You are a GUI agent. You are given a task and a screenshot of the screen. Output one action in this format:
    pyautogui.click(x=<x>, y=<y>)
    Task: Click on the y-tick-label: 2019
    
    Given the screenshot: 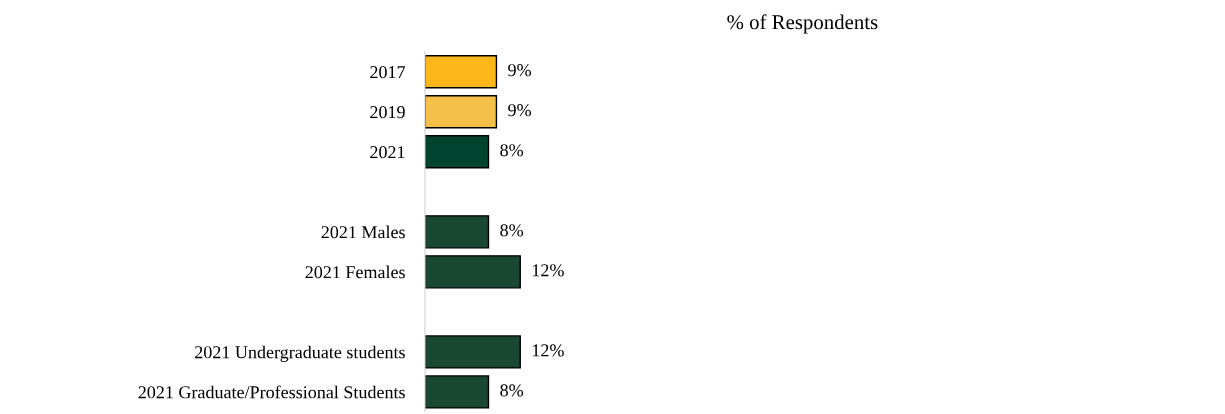 What is the action you would take?
    pyautogui.click(x=387, y=112)
    